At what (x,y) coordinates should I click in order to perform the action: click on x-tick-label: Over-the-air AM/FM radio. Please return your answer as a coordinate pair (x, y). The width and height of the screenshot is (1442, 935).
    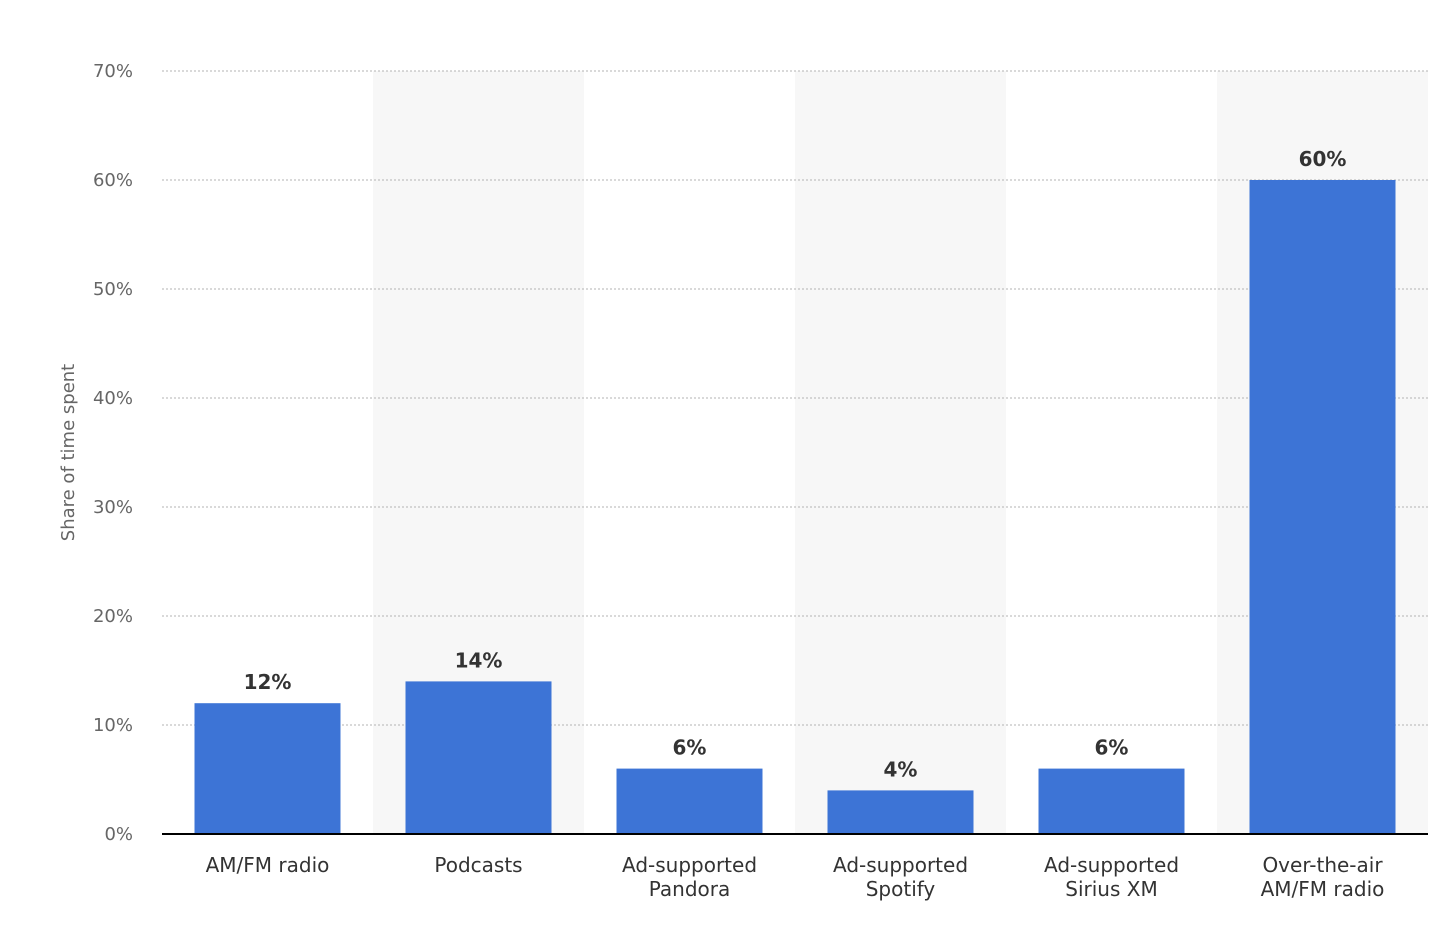
    Looking at the image, I should click on (1323, 877).